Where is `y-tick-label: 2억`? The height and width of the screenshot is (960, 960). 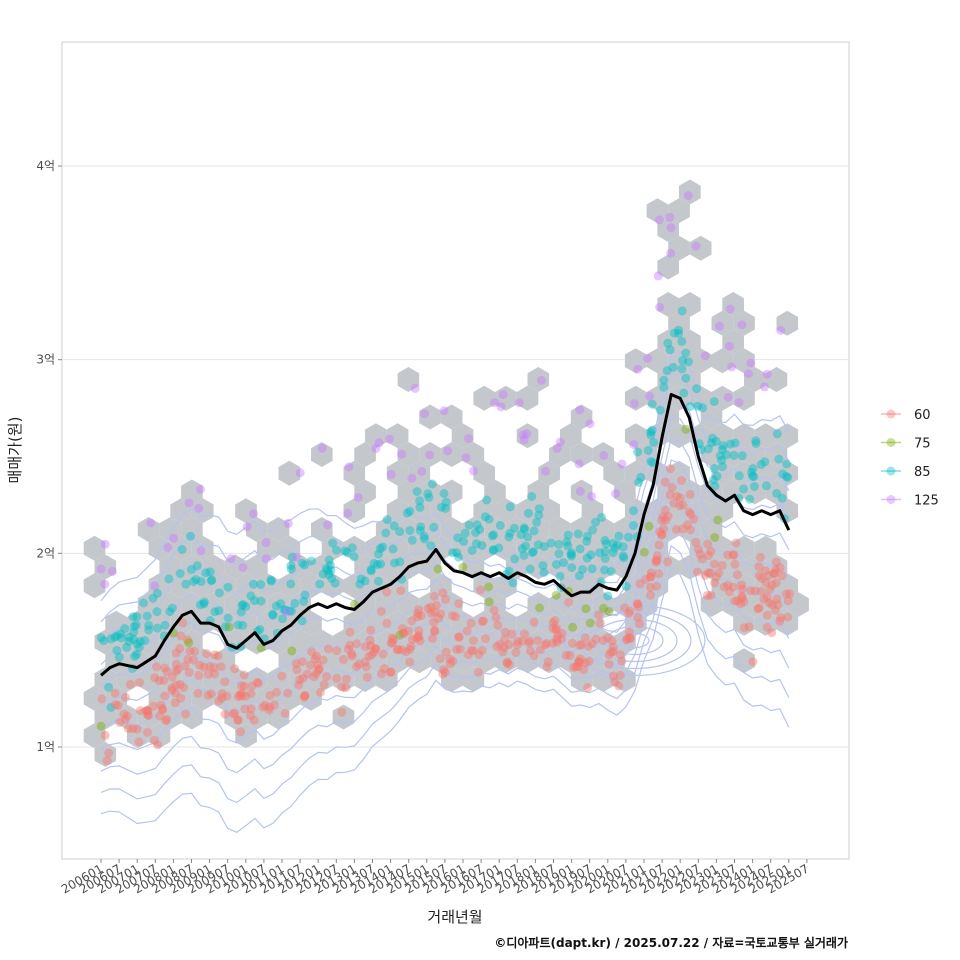 y-tick-label: 2억 is located at coordinates (45, 553).